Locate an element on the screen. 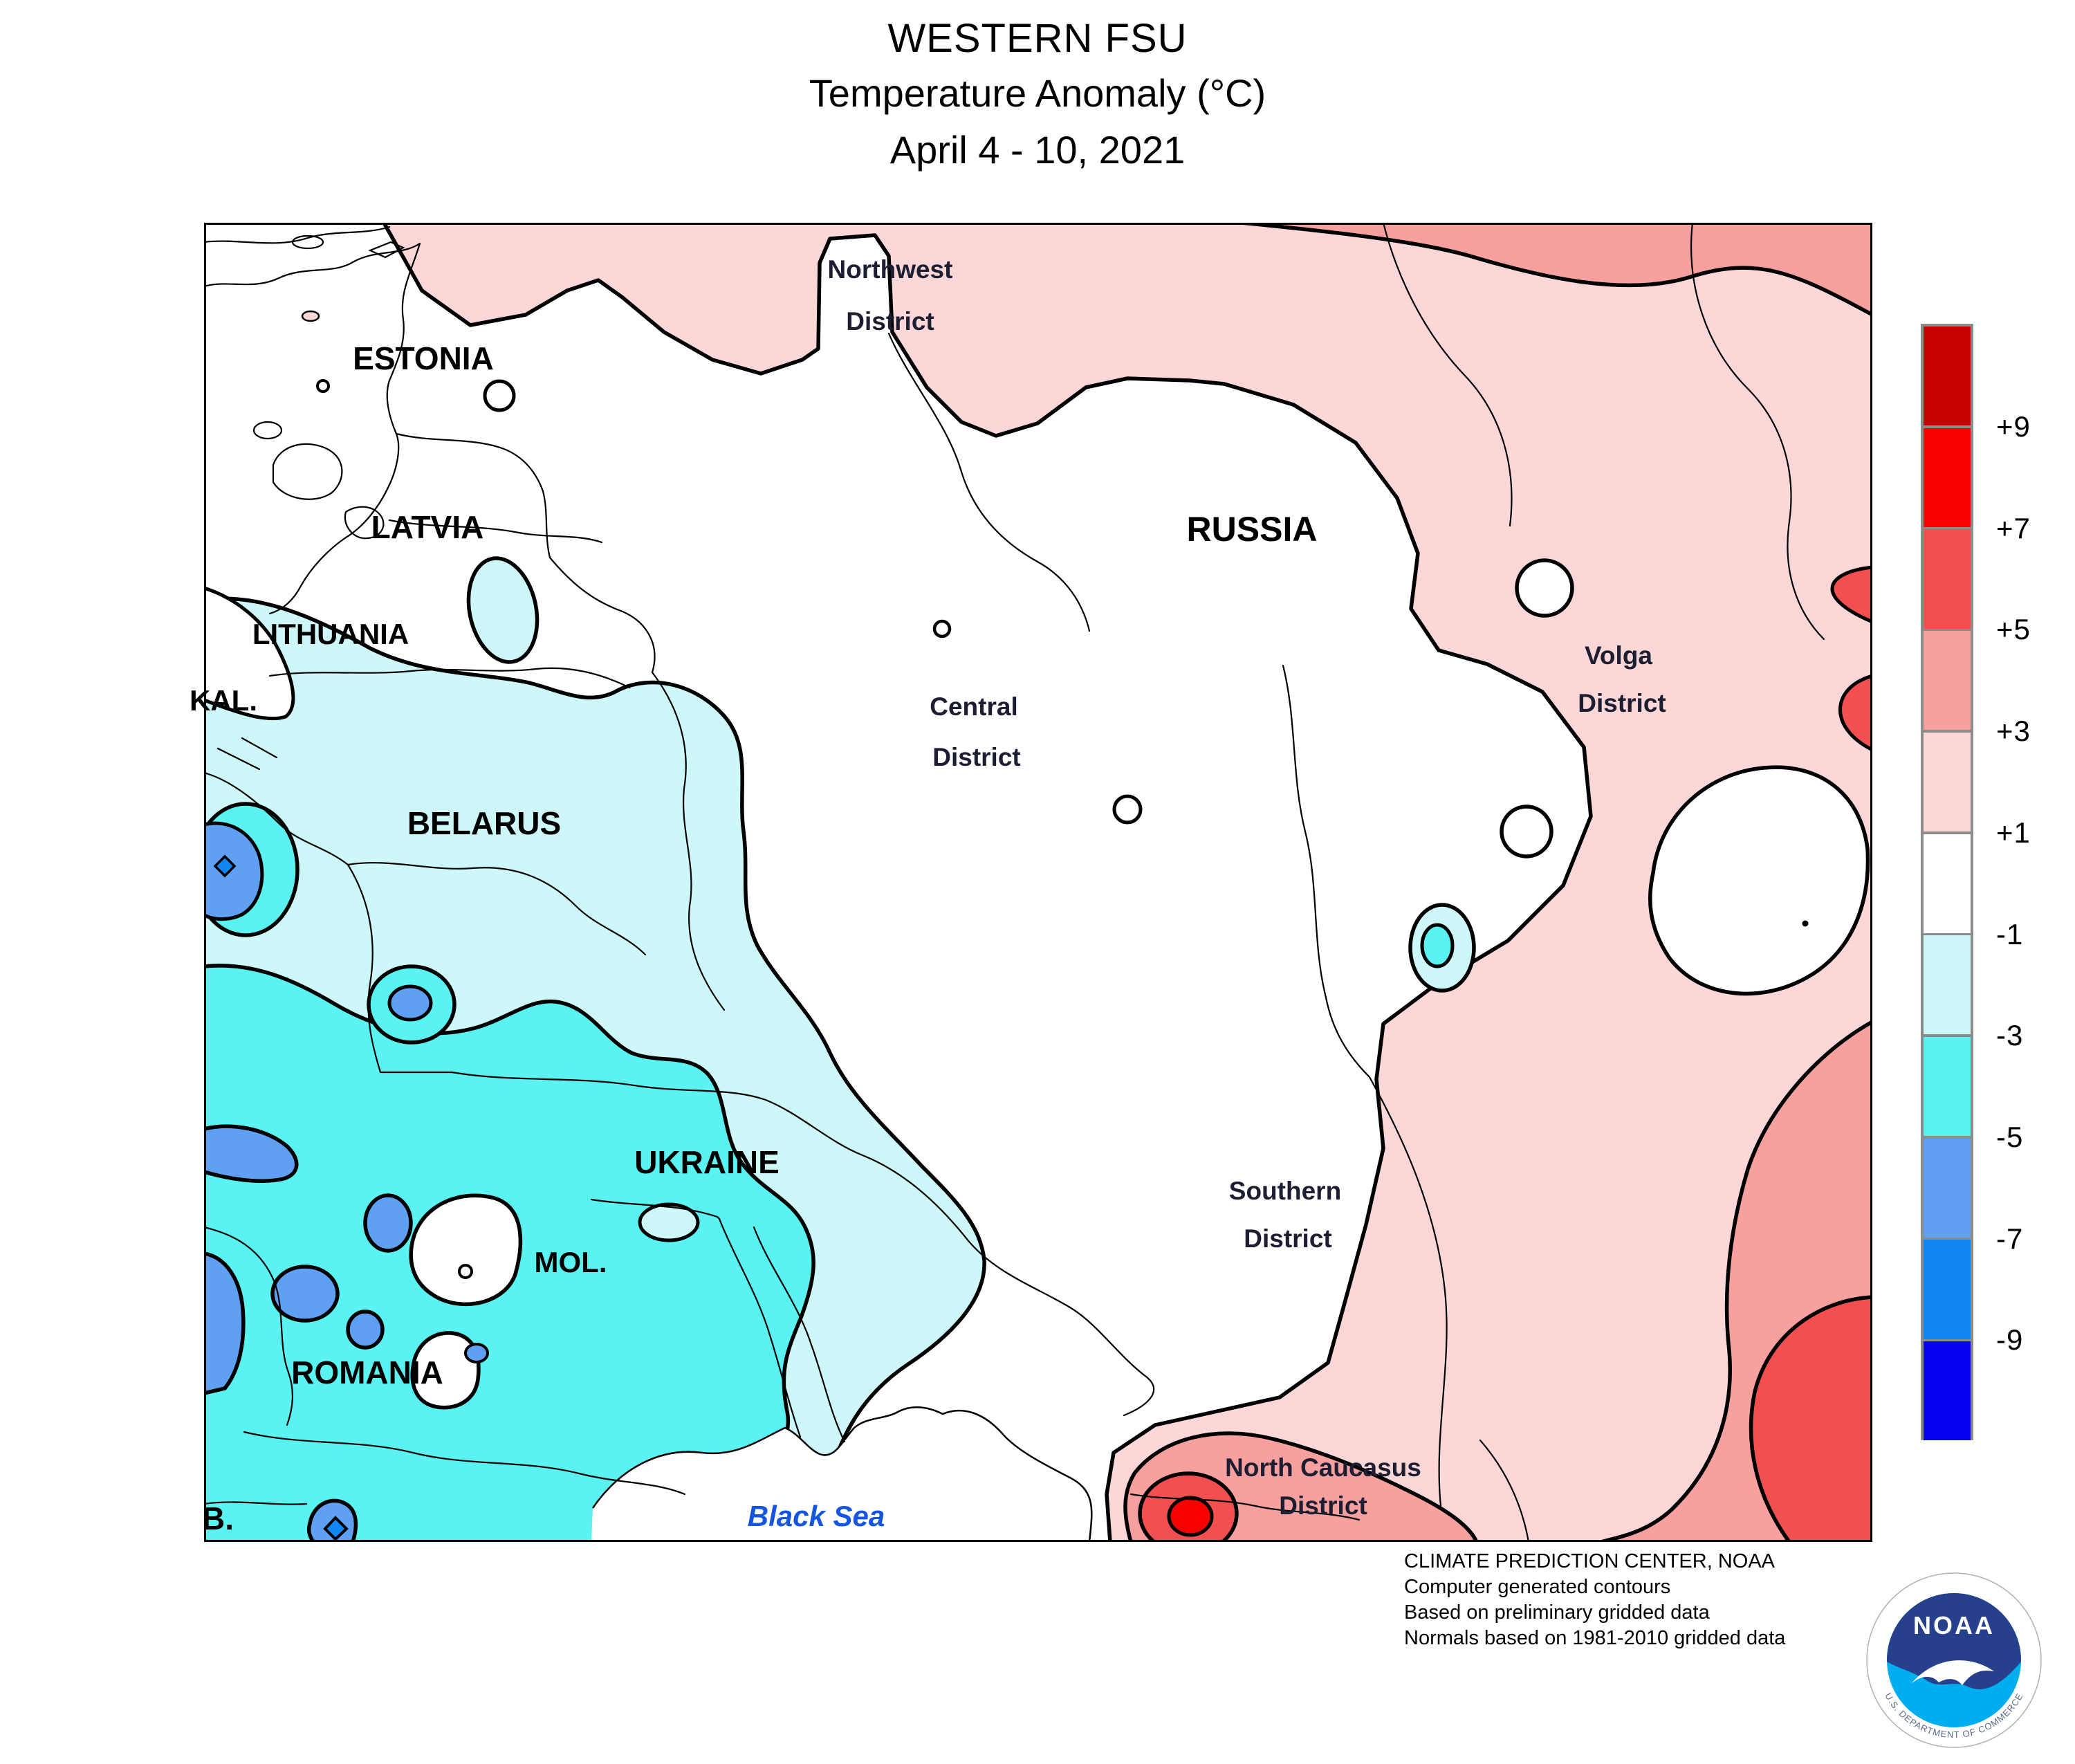 This screenshot has height=1764, width=2075. patch-minus1-in-cyan is located at coordinates (669, 1222).